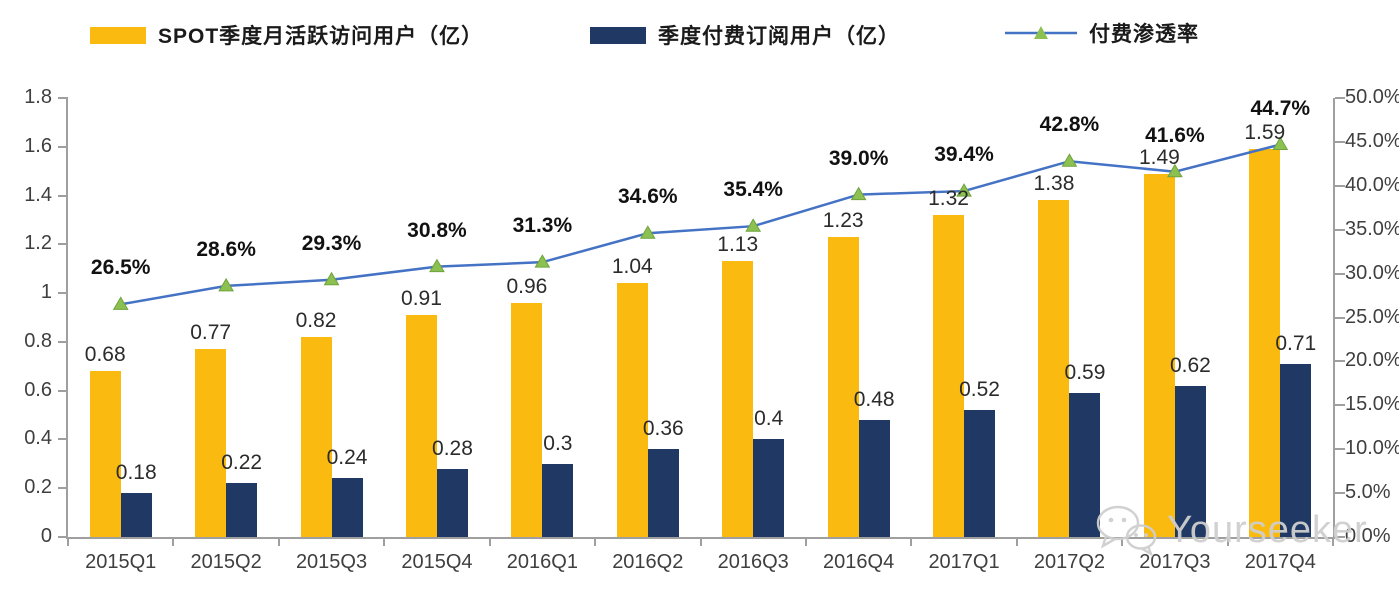 The height and width of the screenshot is (596, 1399). I want to click on watermark: Yourseeker, so click(1230, 530).